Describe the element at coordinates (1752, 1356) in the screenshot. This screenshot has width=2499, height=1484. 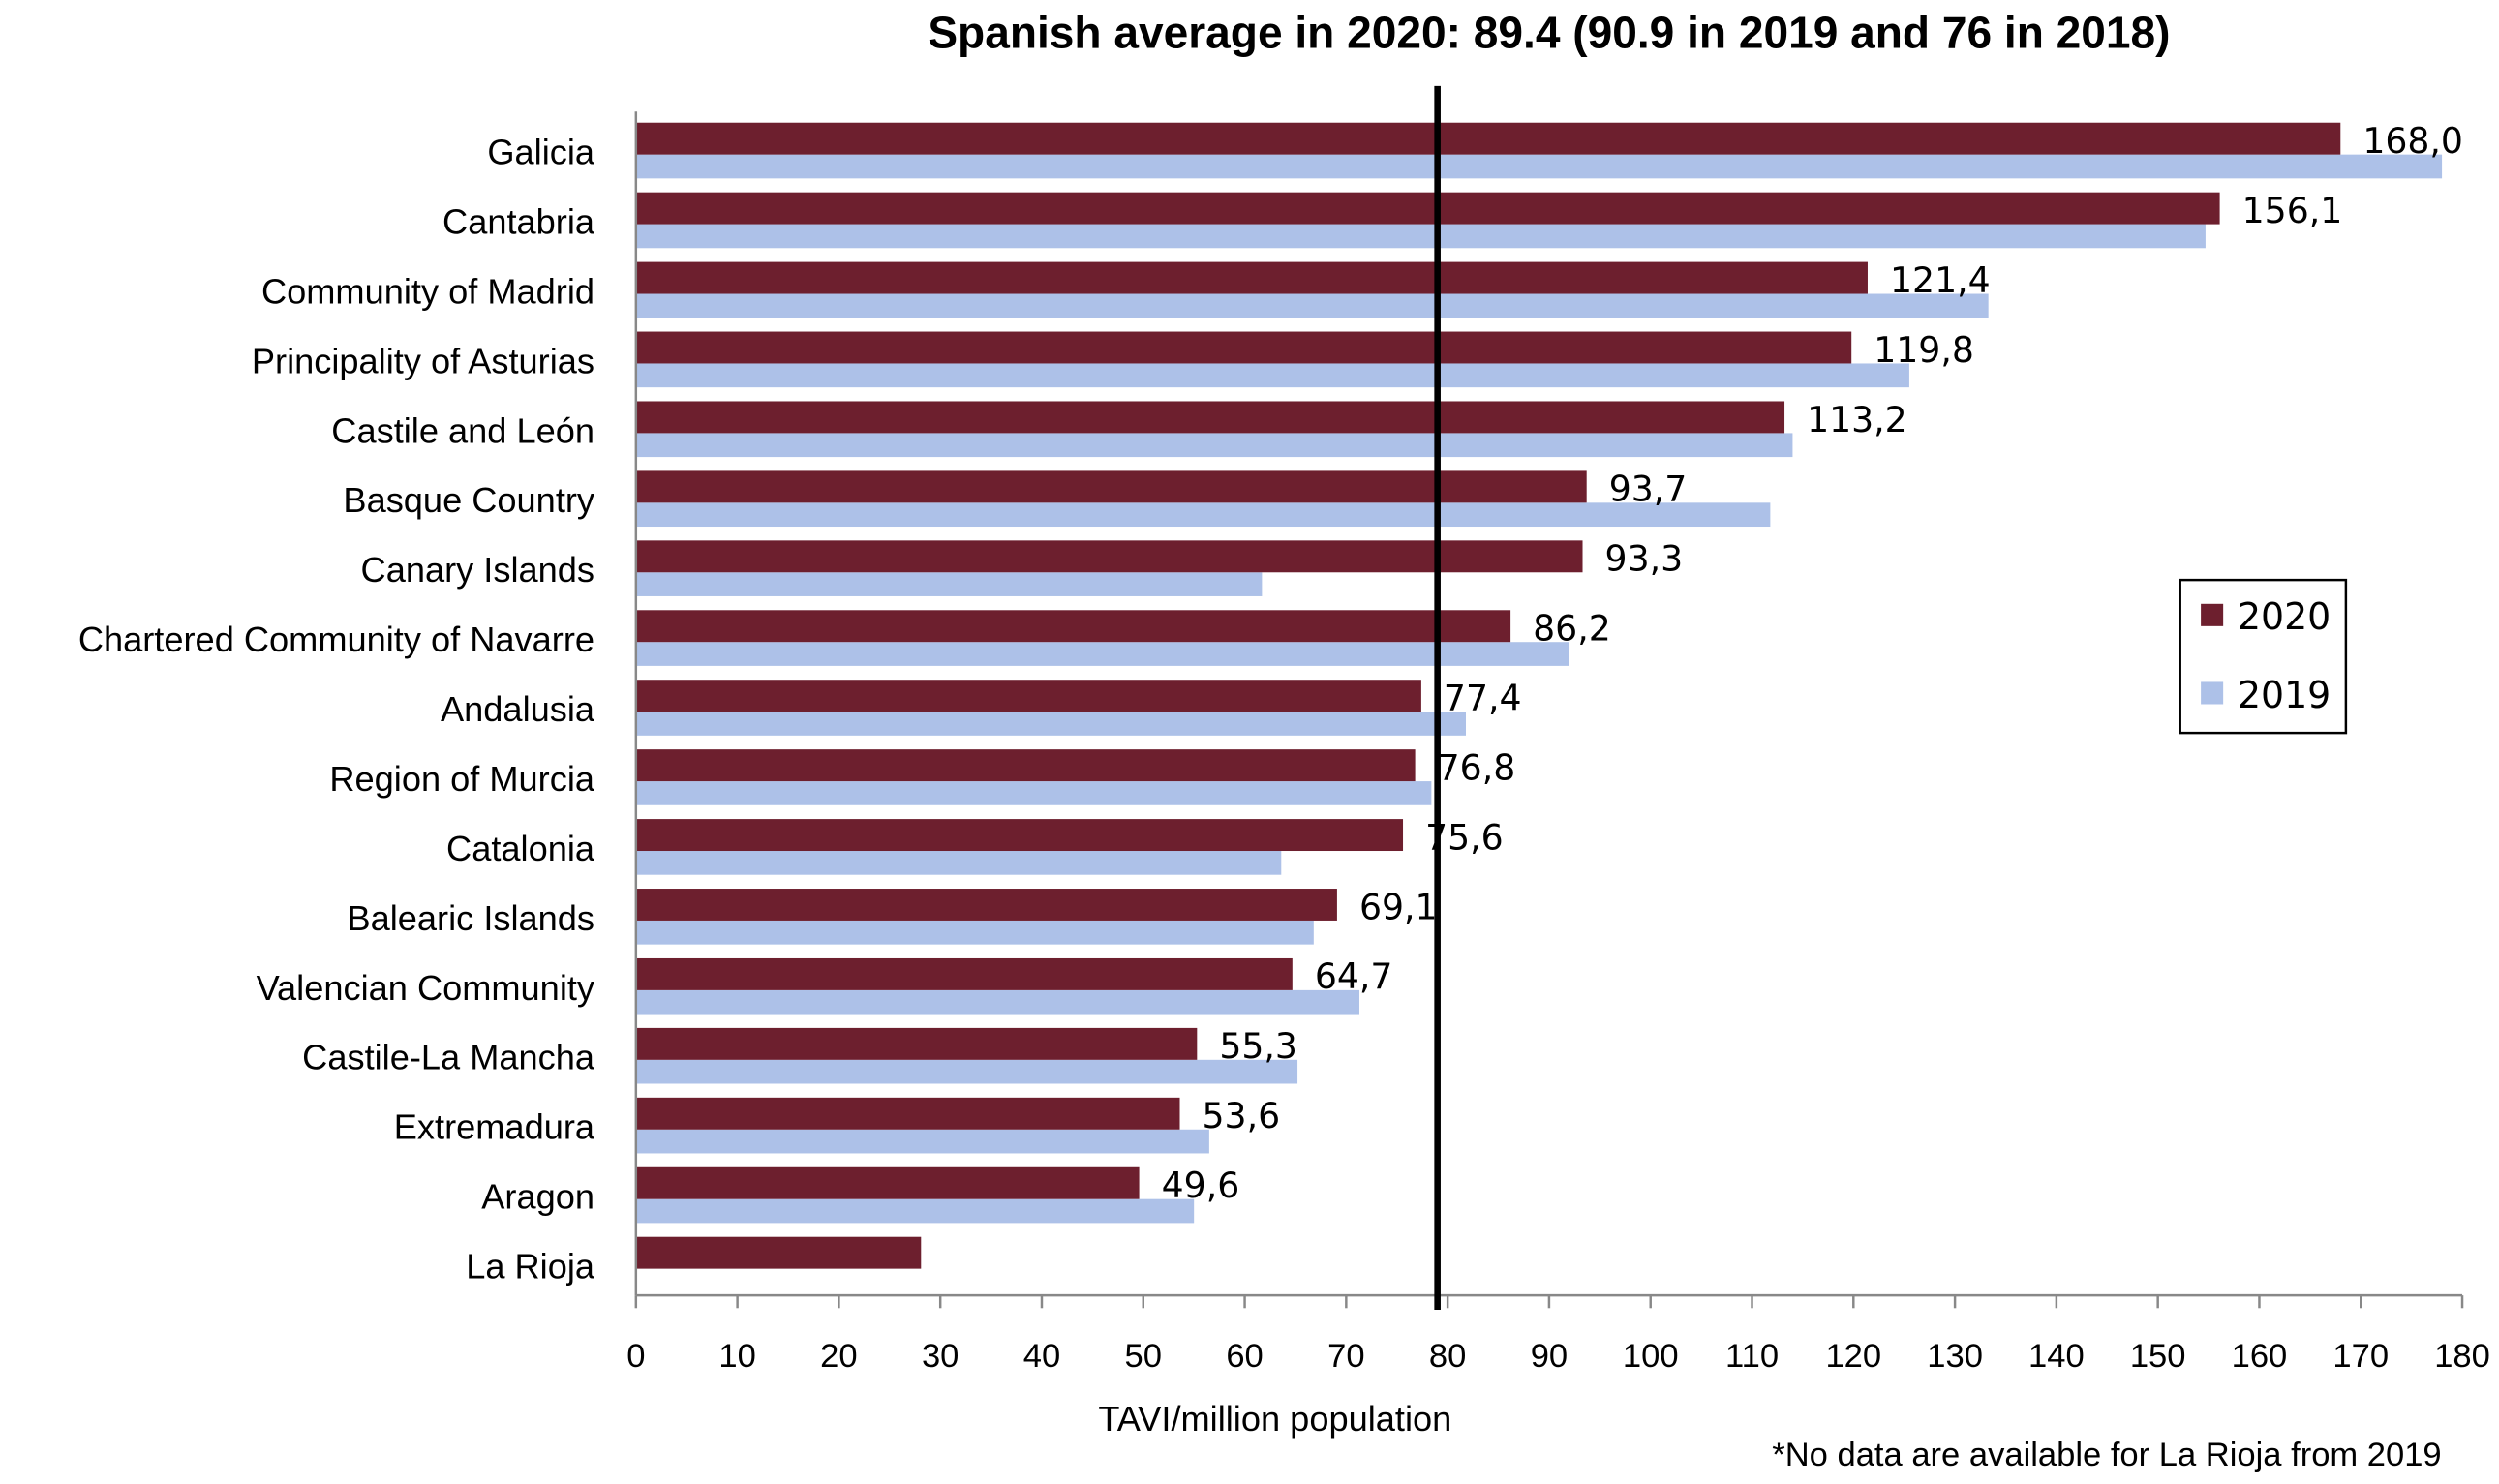
I see `x-tick-label: 110` at that location.